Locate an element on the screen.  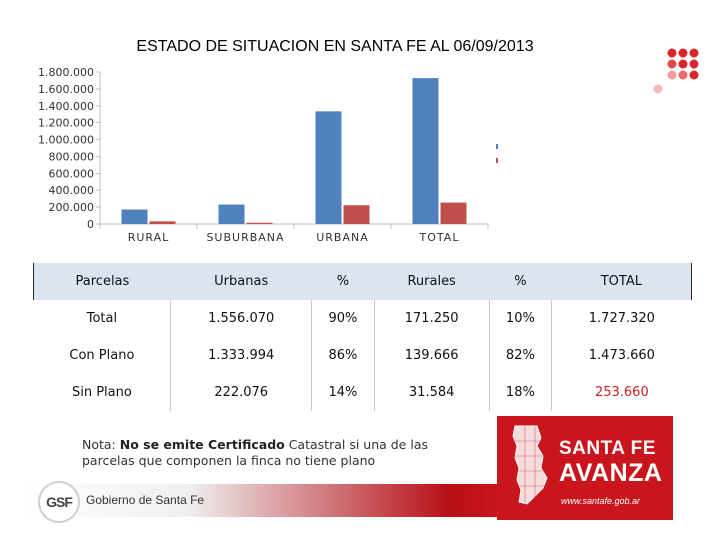
x-tick-label: RURAL is located at coordinates (149, 237).